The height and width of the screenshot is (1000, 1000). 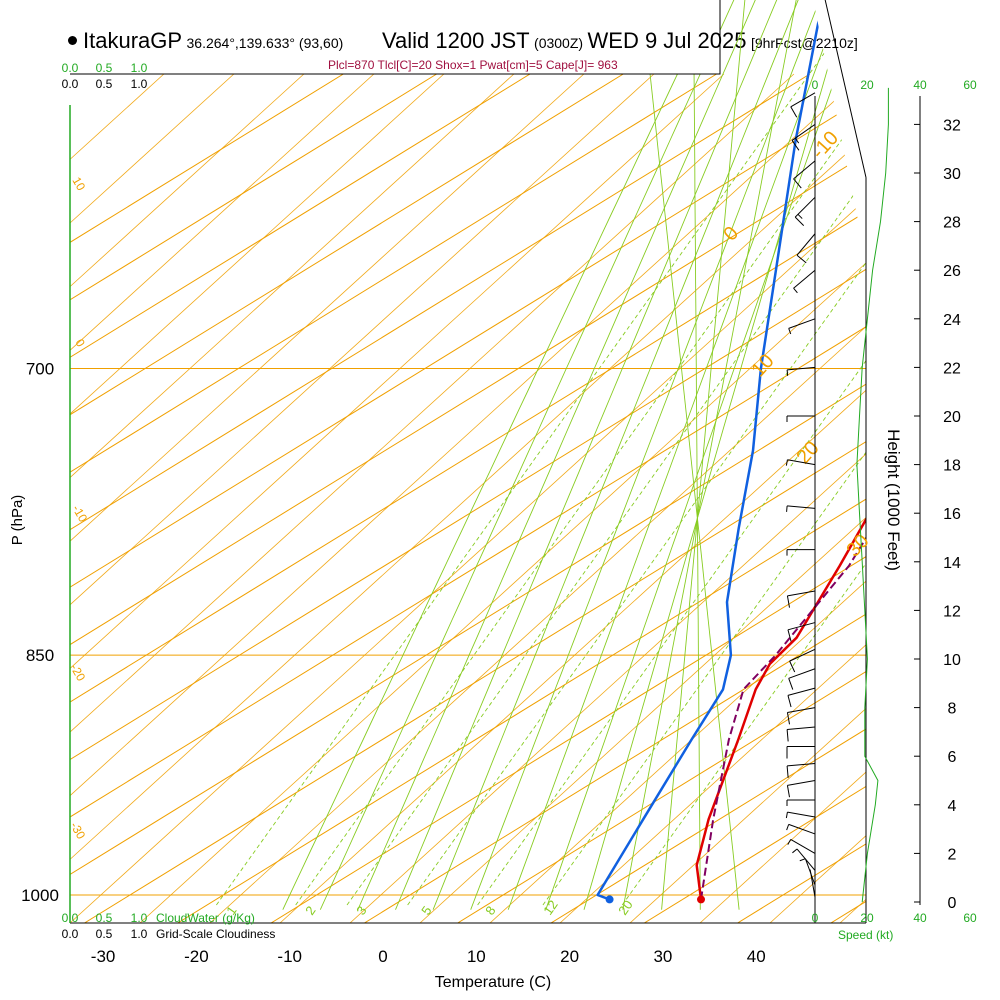 I want to click on mixing-ratio-label: 5, so click(x=426, y=910).